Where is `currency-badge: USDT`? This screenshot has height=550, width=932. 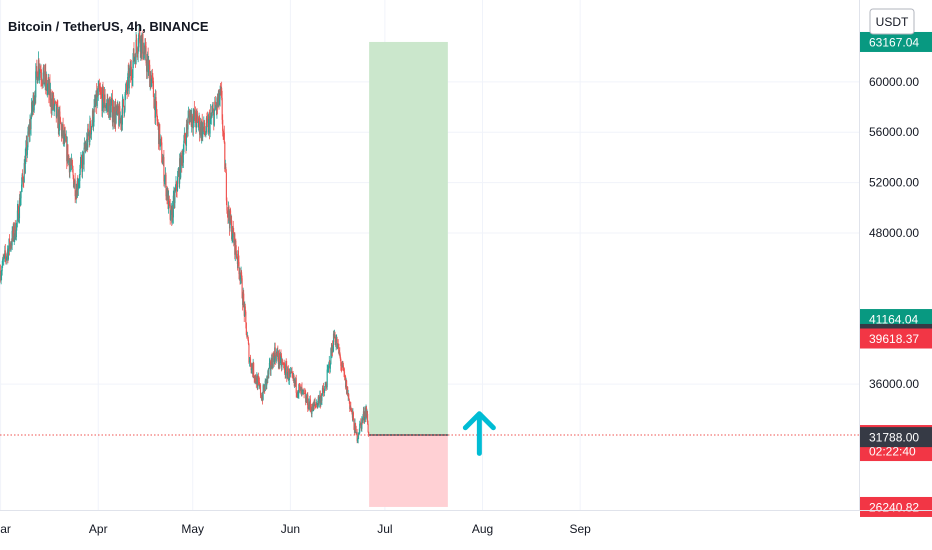 currency-badge: USDT is located at coordinates (892, 21).